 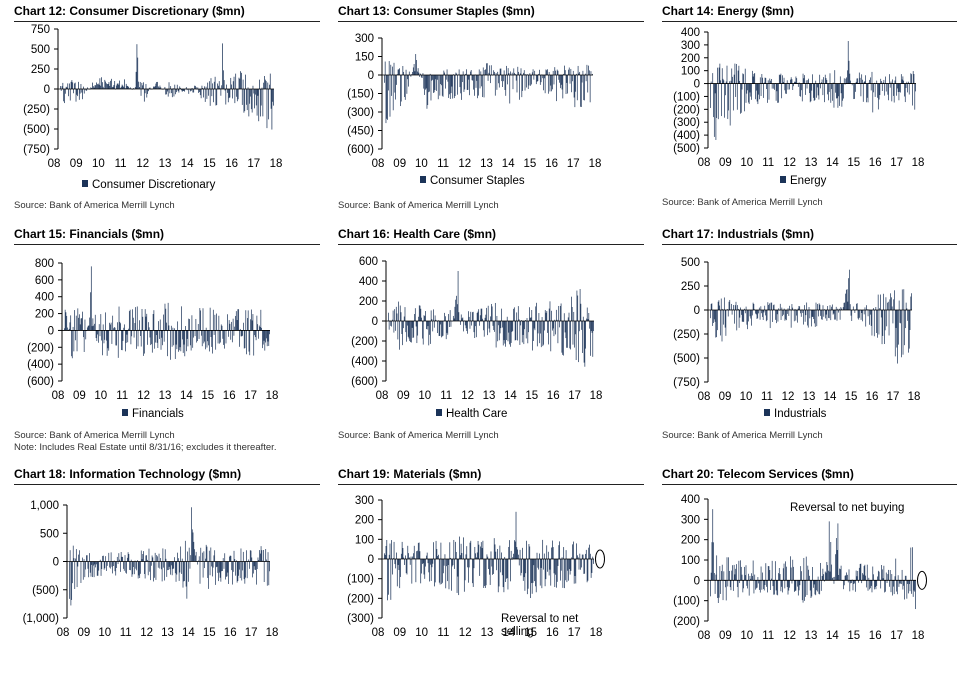 I want to click on x-tick-label: 18, so click(x=918, y=636).